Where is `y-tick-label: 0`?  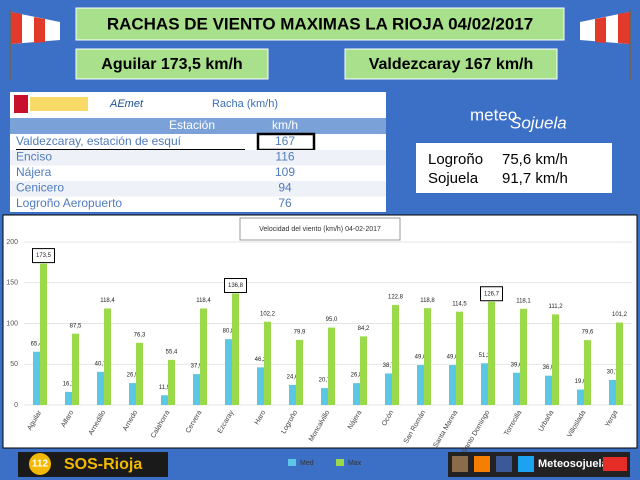
y-tick-label: 0 is located at coordinates (16, 405).